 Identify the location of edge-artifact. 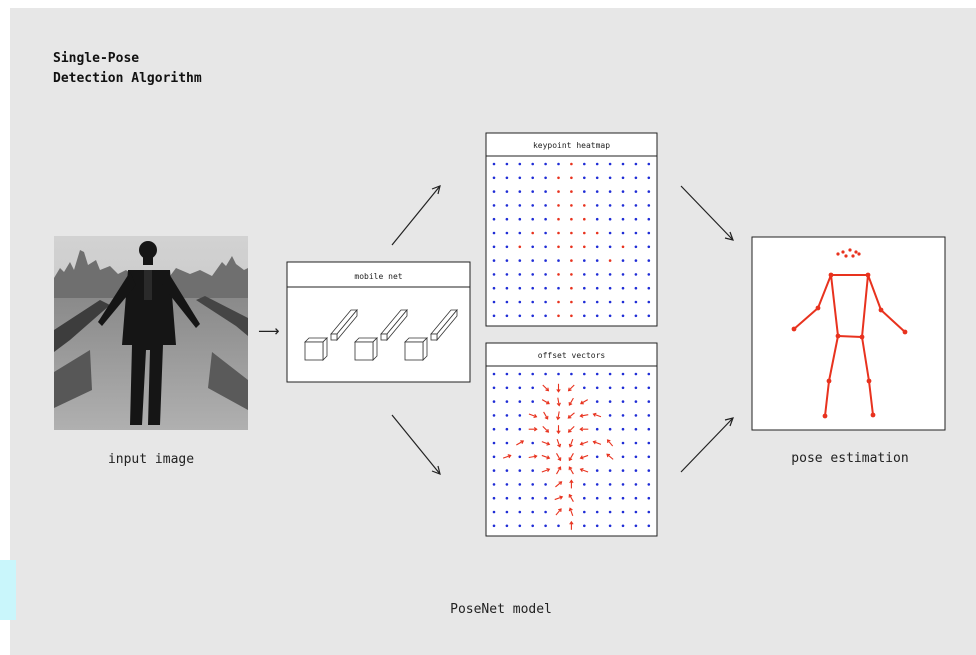
(8, 590).